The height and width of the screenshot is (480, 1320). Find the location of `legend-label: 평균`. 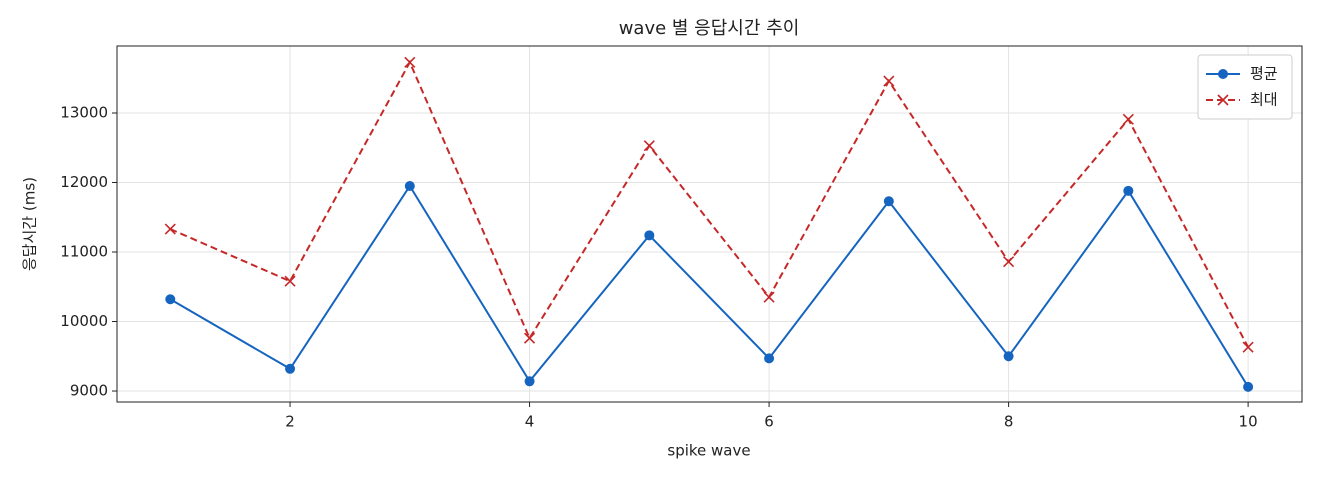

legend-label: 평균 is located at coordinates (1264, 74).